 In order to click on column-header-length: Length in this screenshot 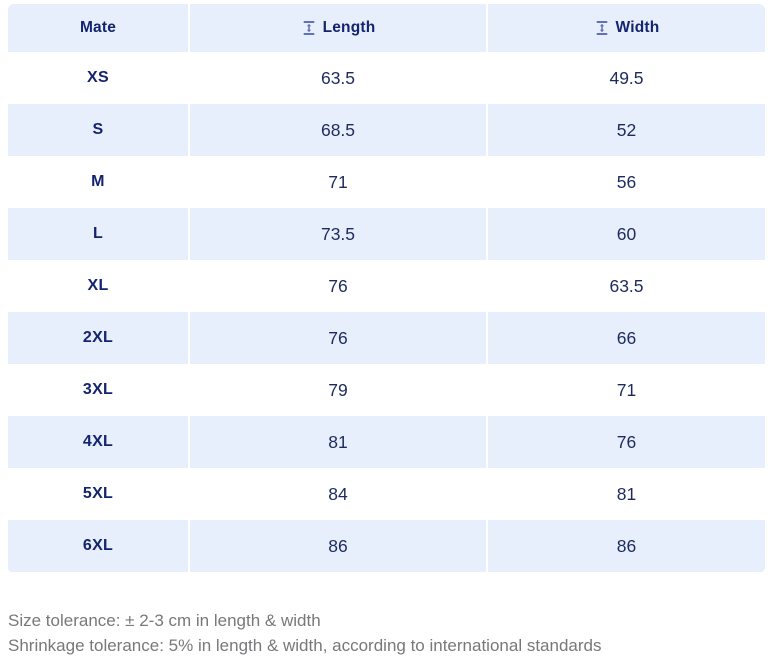, I will do `click(338, 28)`.